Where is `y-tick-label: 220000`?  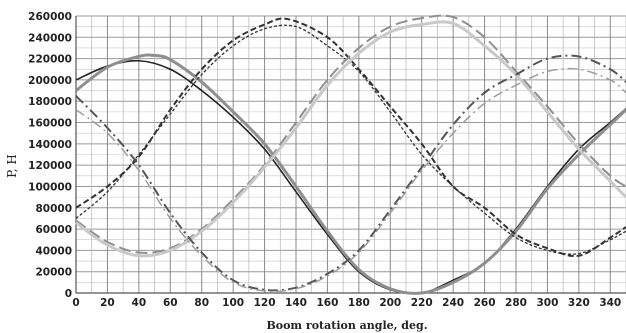 y-tick-label: 220000 is located at coordinates (50, 60).